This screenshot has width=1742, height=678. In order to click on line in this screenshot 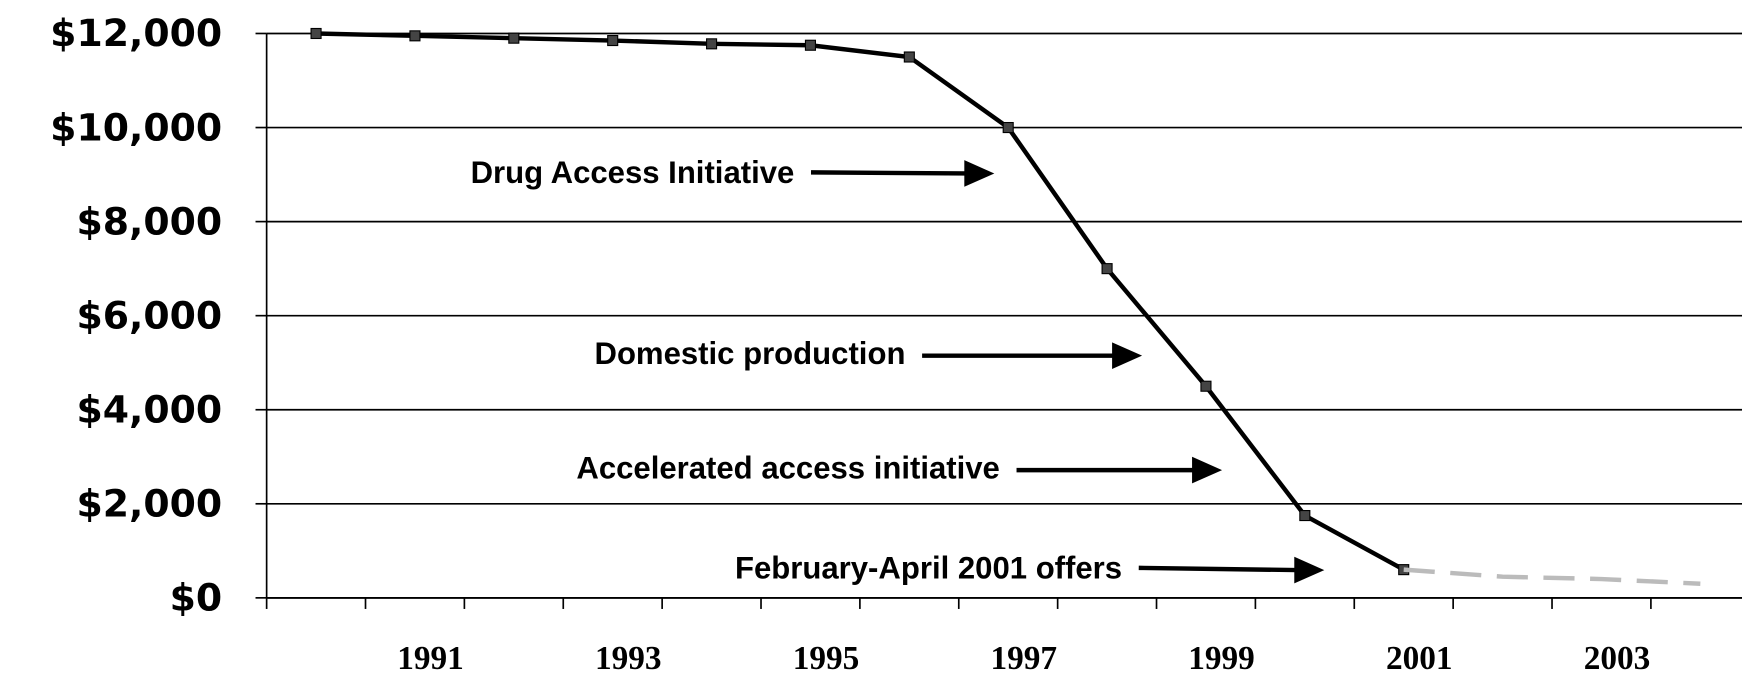, I will do `click(1552, 576)`.